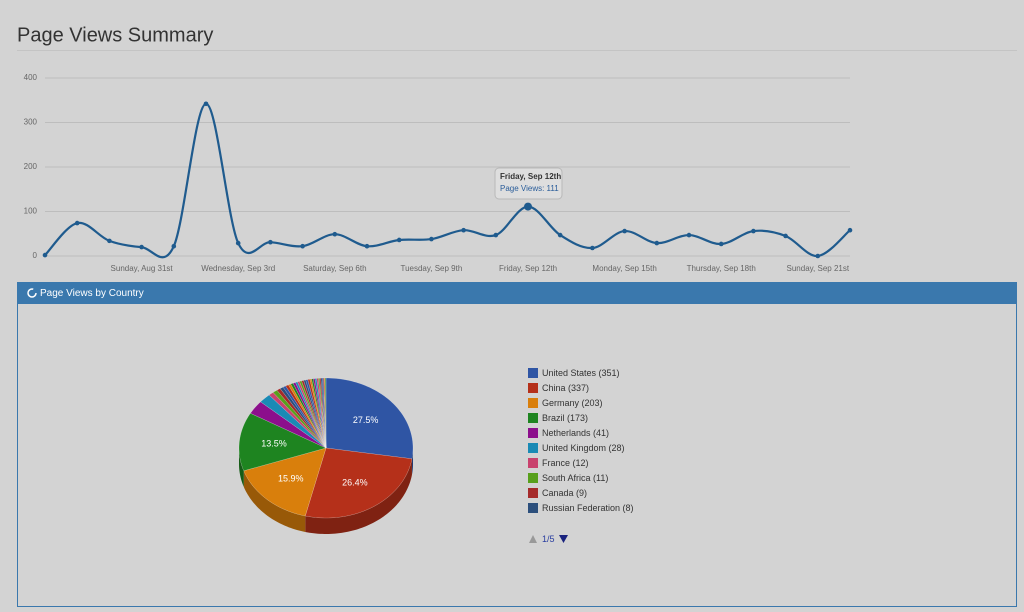 Image resolution: width=1024 pixels, height=612 pixels. Describe the element at coordinates (334, 268) in the screenshot. I see `x-tick-label: Saturday, Sep 6th` at that location.